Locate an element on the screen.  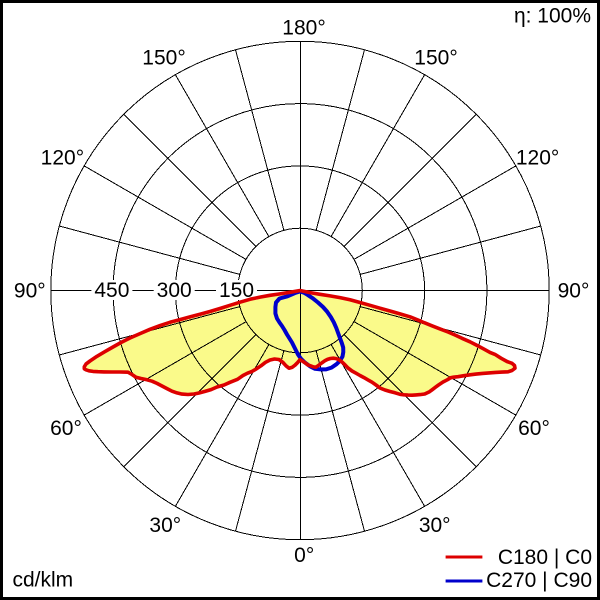
svg-text: η: 100% is located at coordinates (552, 16).